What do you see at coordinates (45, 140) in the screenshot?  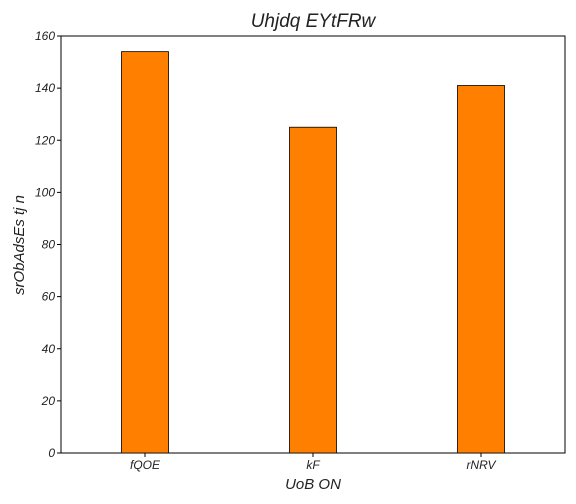 I see `y-tick-label: 120` at bounding box center [45, 140].